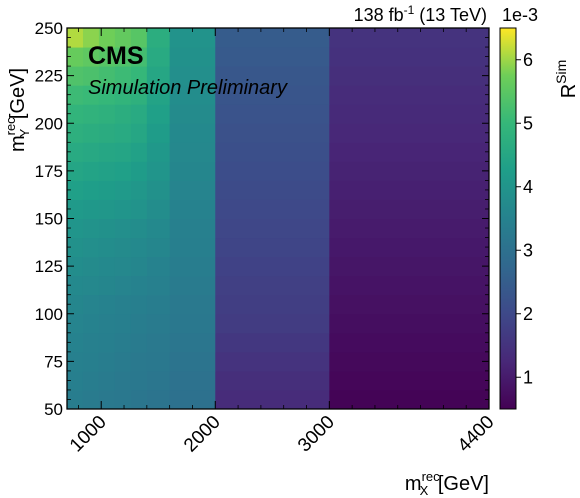 This screenshot has width=580, height=498. What do you see at coordinates (528, 250) in the screenshot?
I see `colorbar-tick-label: 3` at bounding box center [528, 250].